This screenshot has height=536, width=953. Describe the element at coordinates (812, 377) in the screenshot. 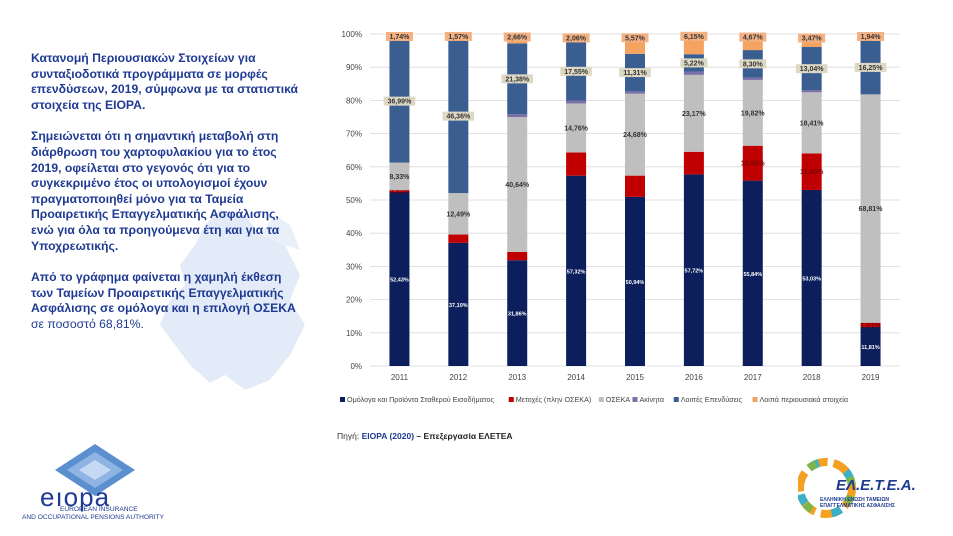

I see `x-tick-label: 2018` at that location.